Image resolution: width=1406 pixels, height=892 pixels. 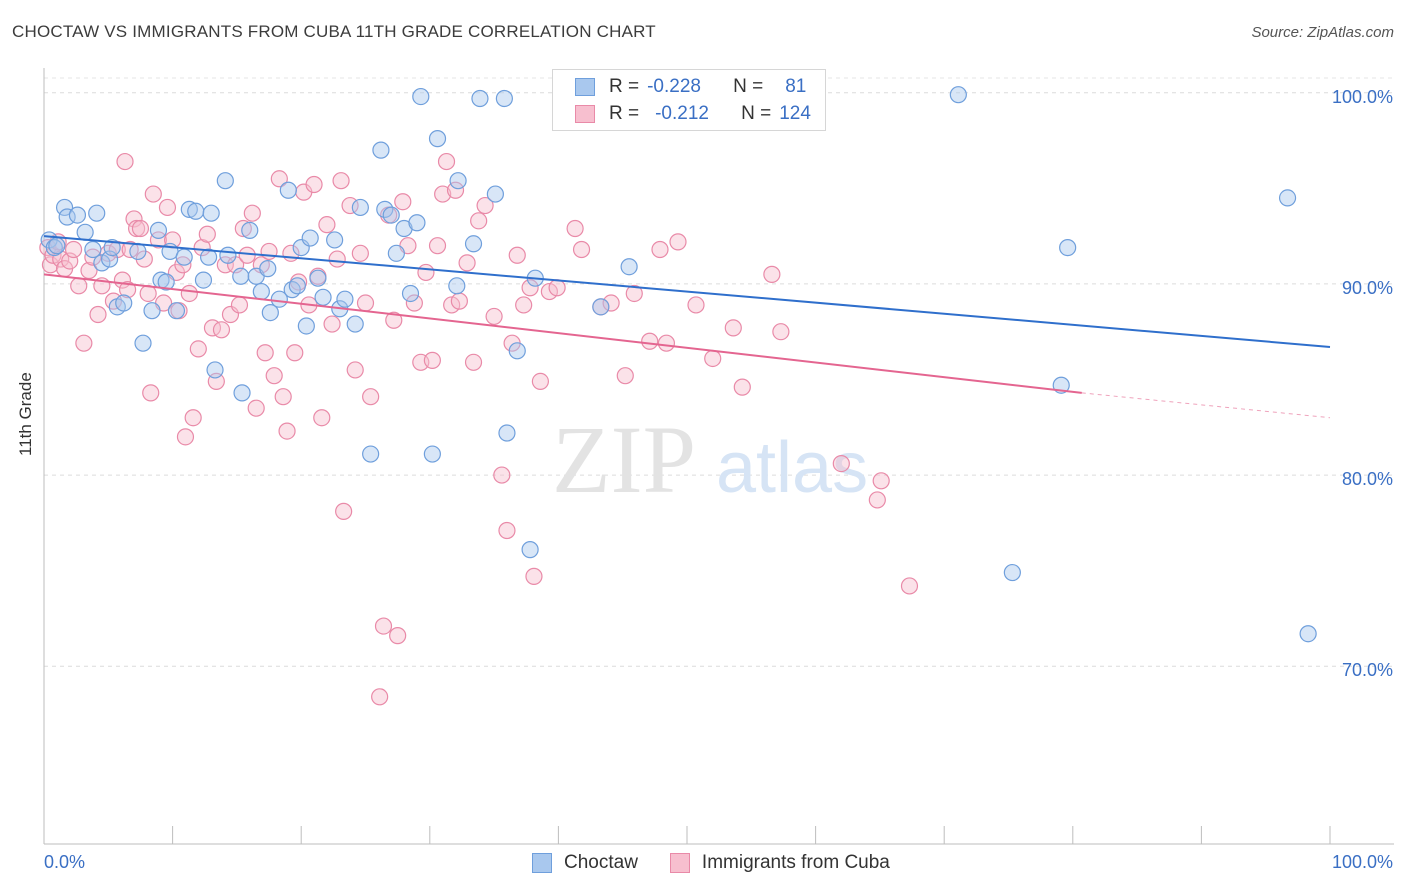 I want to click on legend-row-cuba: R = -0.212 N = 124, so click(x=693, y=114).